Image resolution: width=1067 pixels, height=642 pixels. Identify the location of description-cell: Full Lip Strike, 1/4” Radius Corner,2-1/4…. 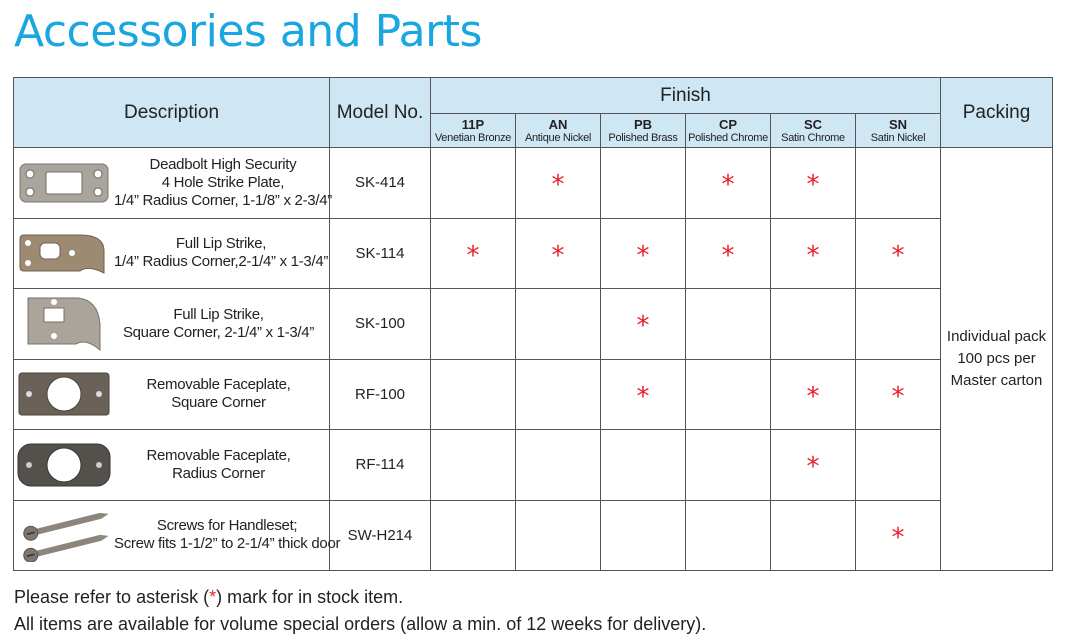
(171, 253).